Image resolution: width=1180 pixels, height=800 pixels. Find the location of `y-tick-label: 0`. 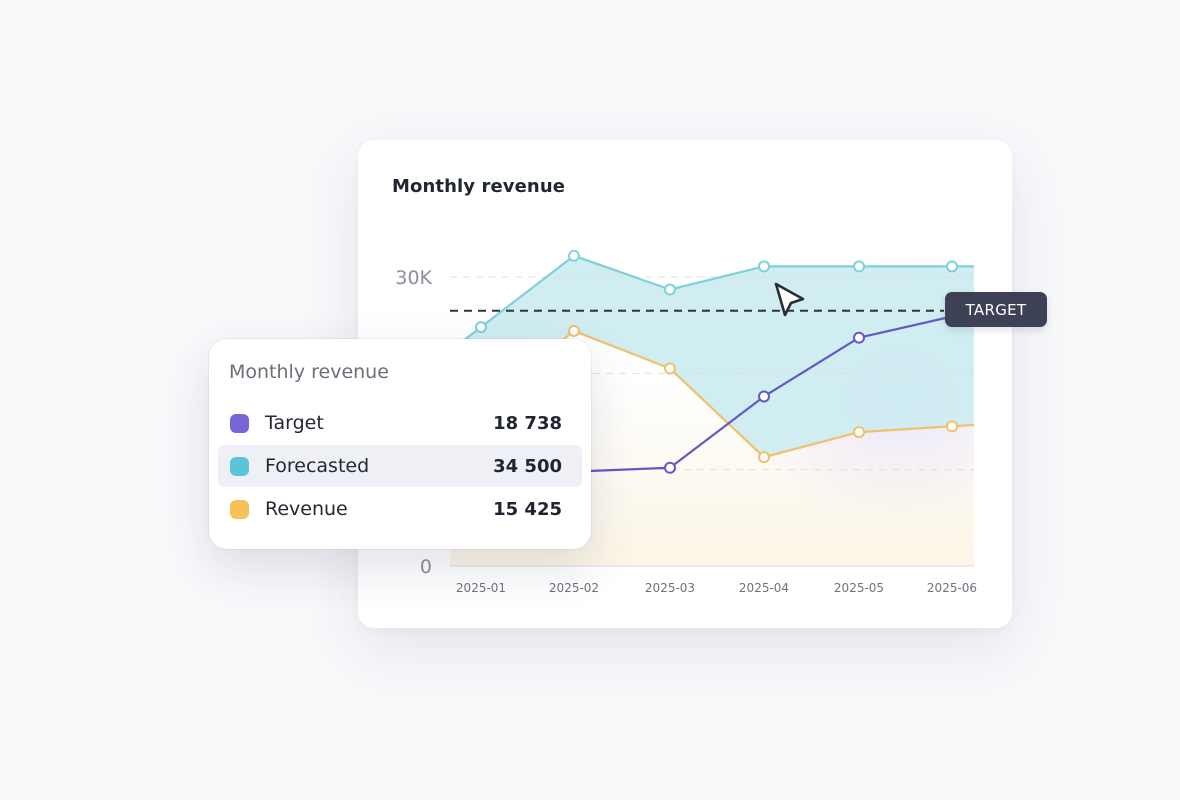

y-tick-label: 0 is located at coordinates (426, 567).